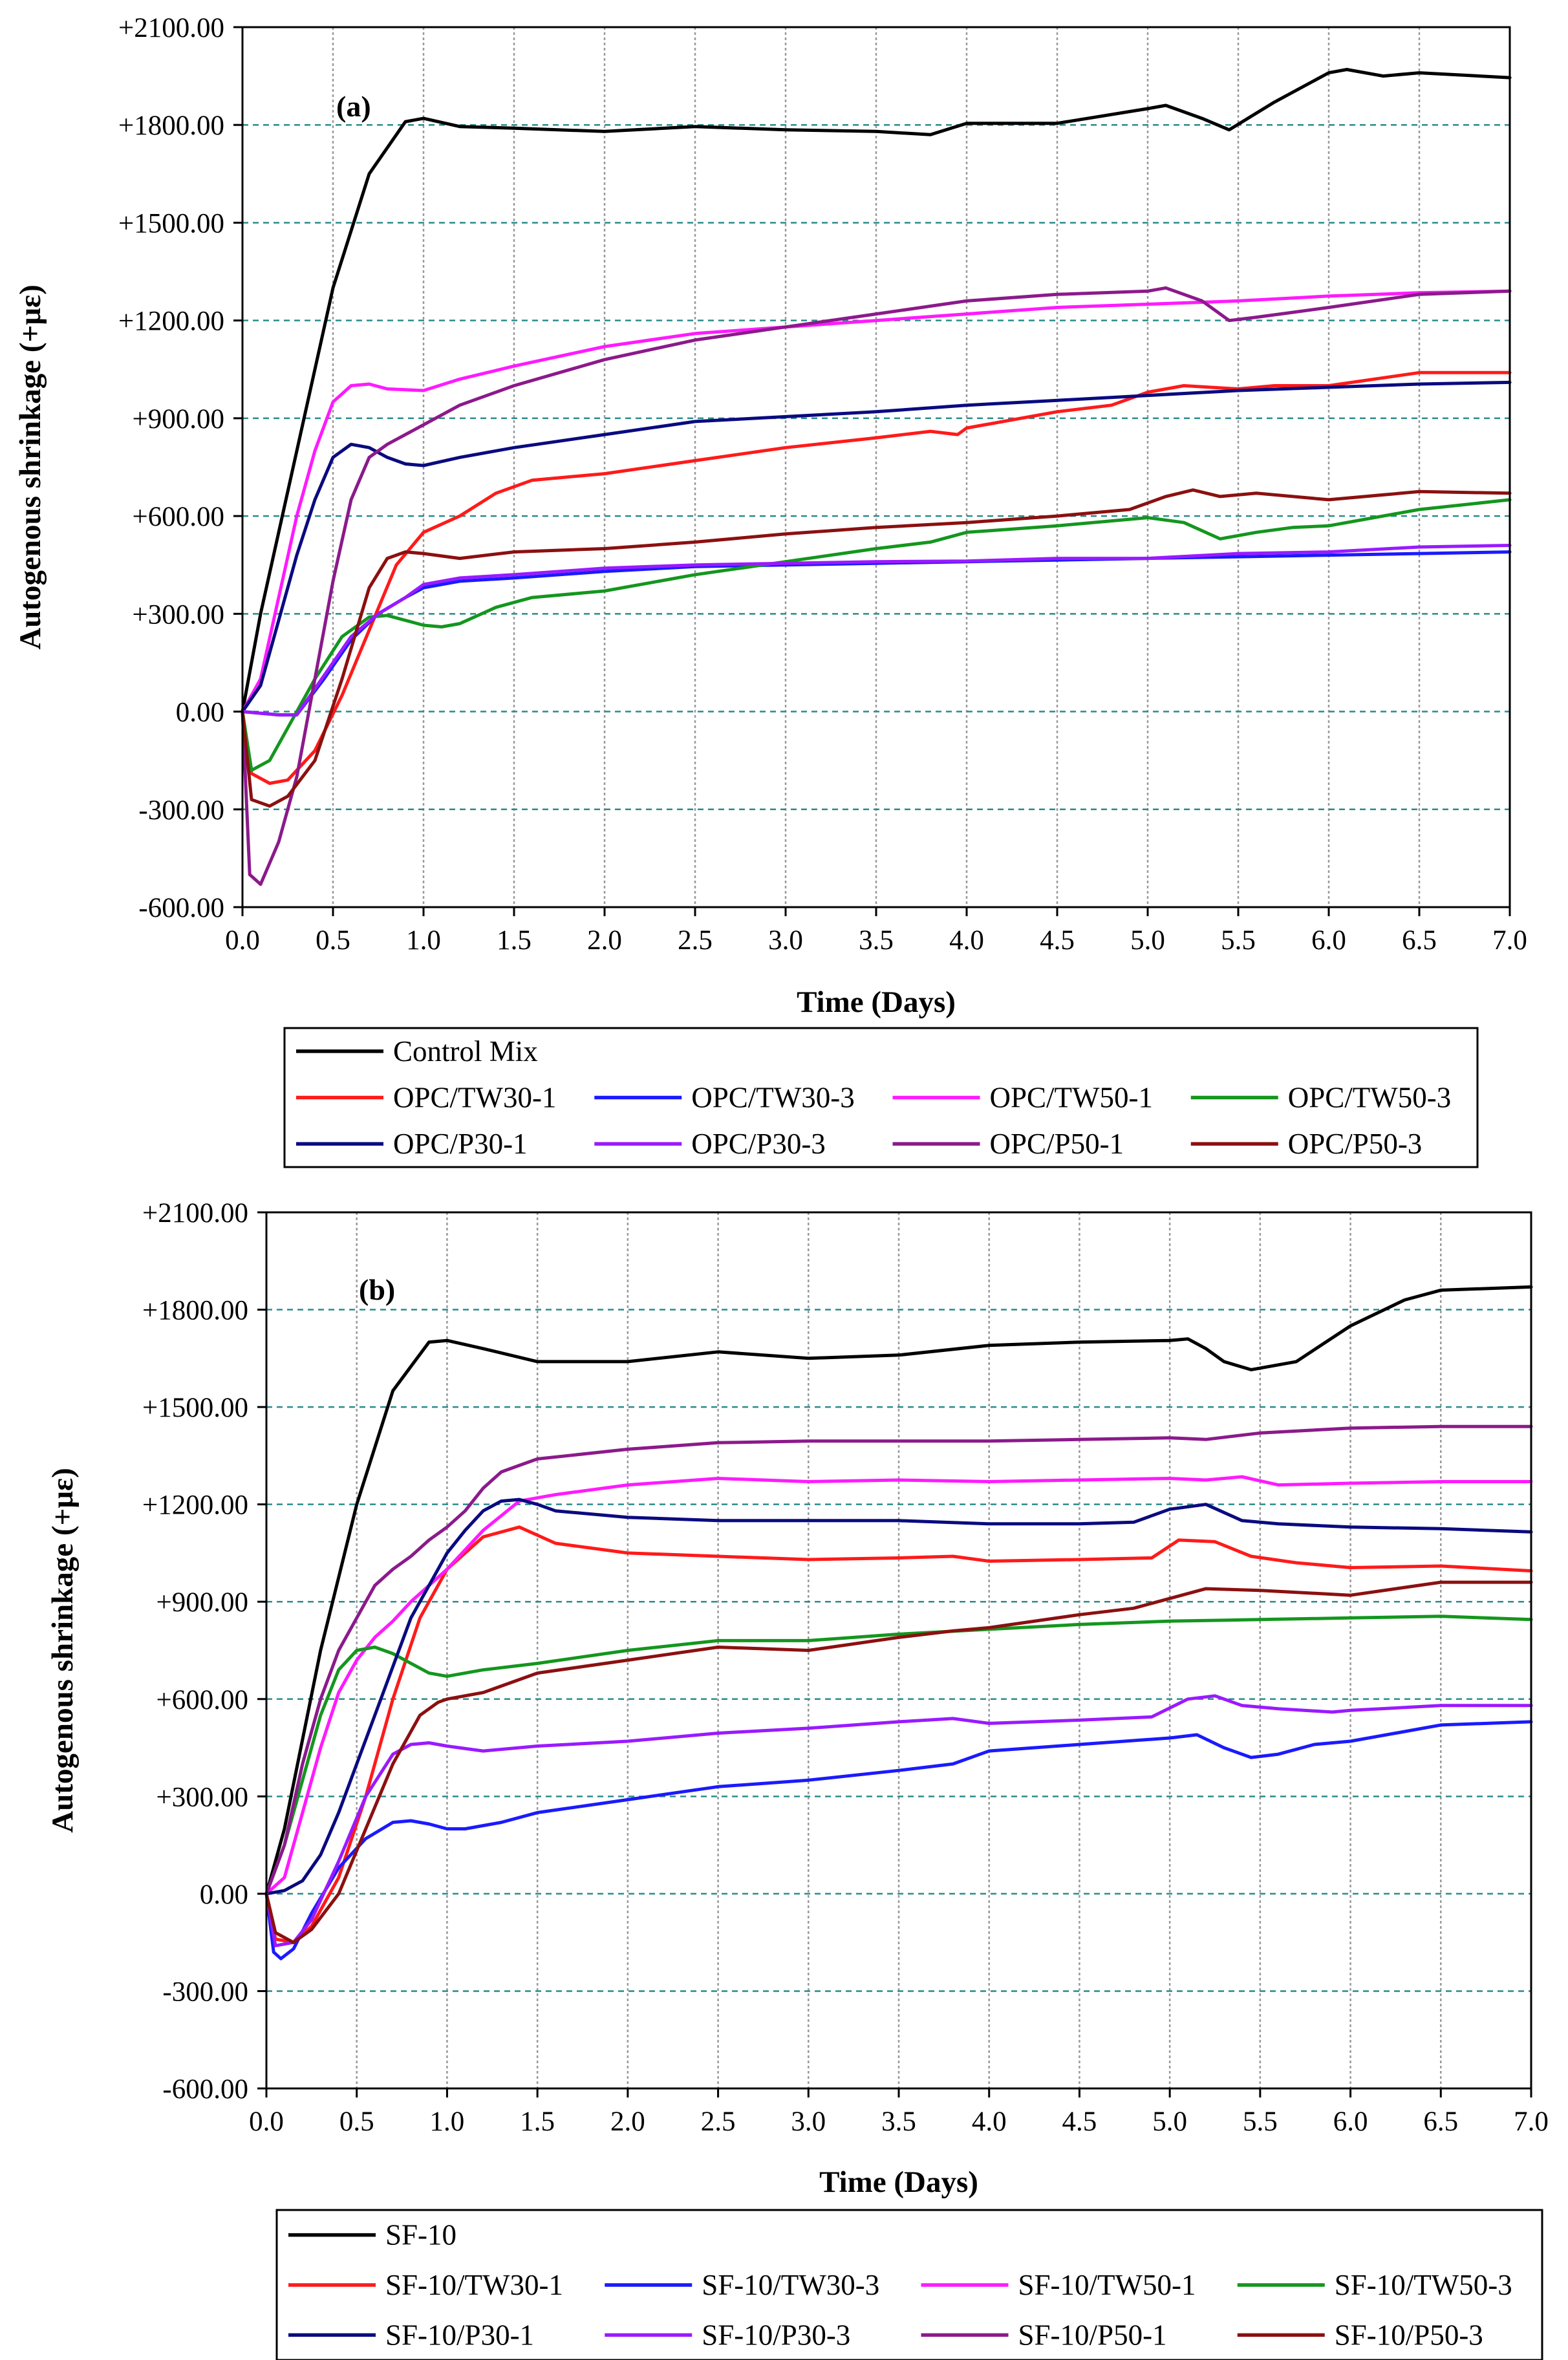 The width and height of the screenshot is (1568, 2360). Describe the element at coordinates (353, 107) in the screenshot. I see `panel-label-a: (a)` at that location.